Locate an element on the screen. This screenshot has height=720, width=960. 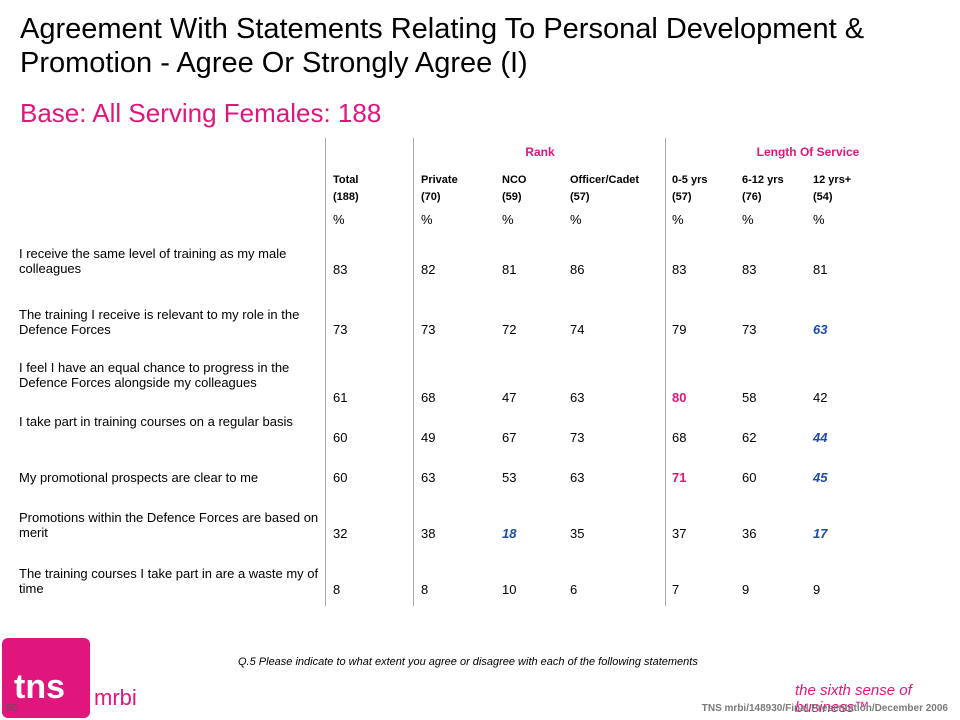
cell-row3-nco: 47 is located at coordinates (509, 397).